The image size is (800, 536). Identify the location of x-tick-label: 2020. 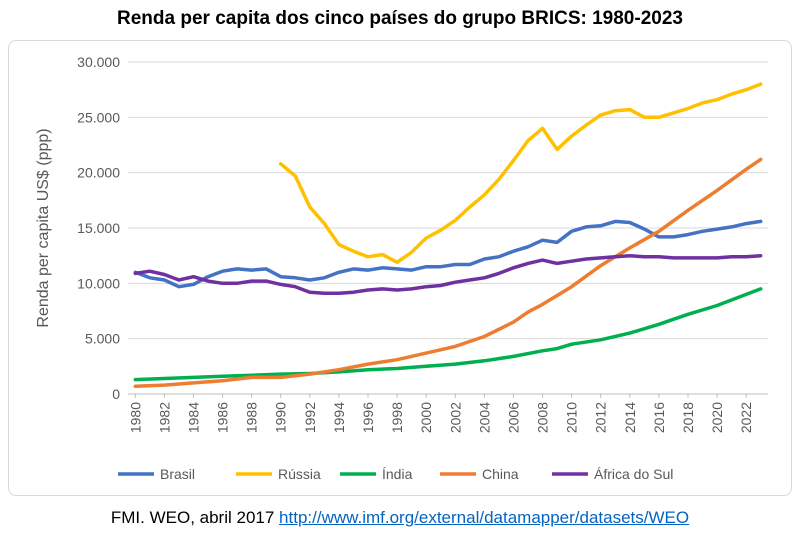
(717, 417).